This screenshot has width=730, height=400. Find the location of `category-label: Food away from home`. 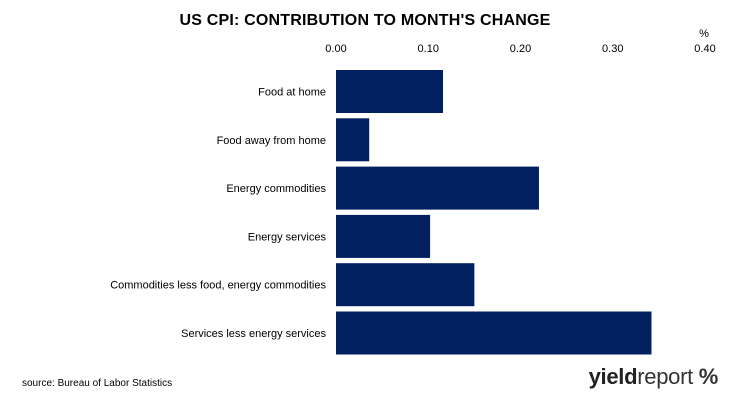

category-label: Food away from home is located at coordinates (271, 141).